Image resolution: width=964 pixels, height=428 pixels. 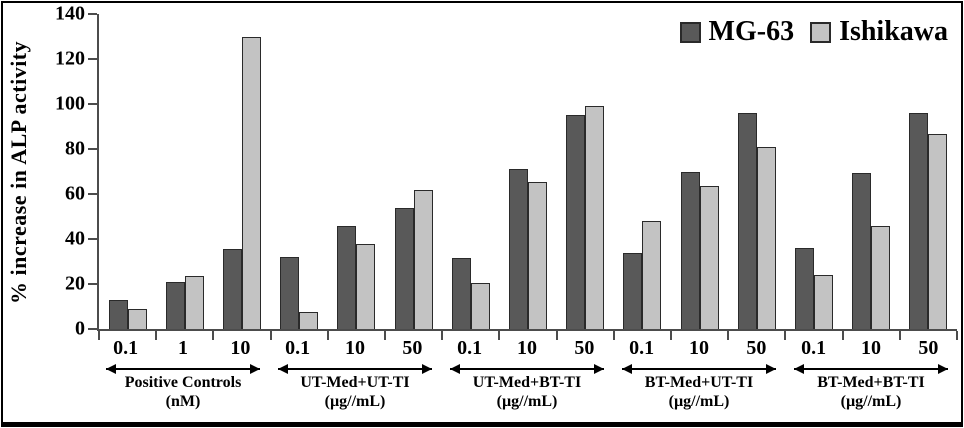 What do you see at coordinates (690, 32) in the screenshot?
I see `legend-swatch-mg63-icon` at bounding box center [690, 32].